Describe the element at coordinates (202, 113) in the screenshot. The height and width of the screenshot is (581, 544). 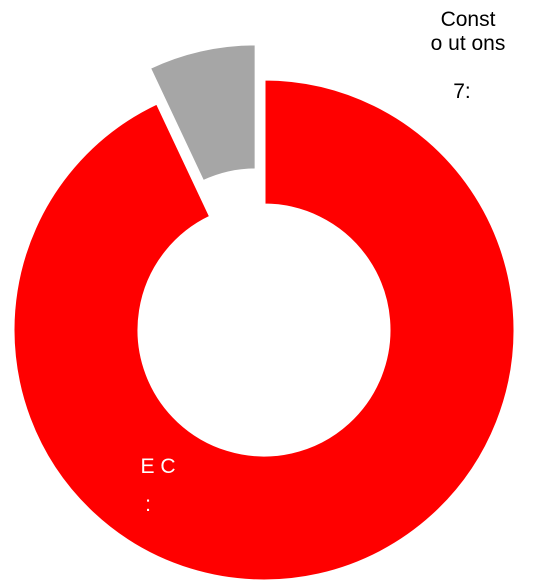
I see `slice` at that location.